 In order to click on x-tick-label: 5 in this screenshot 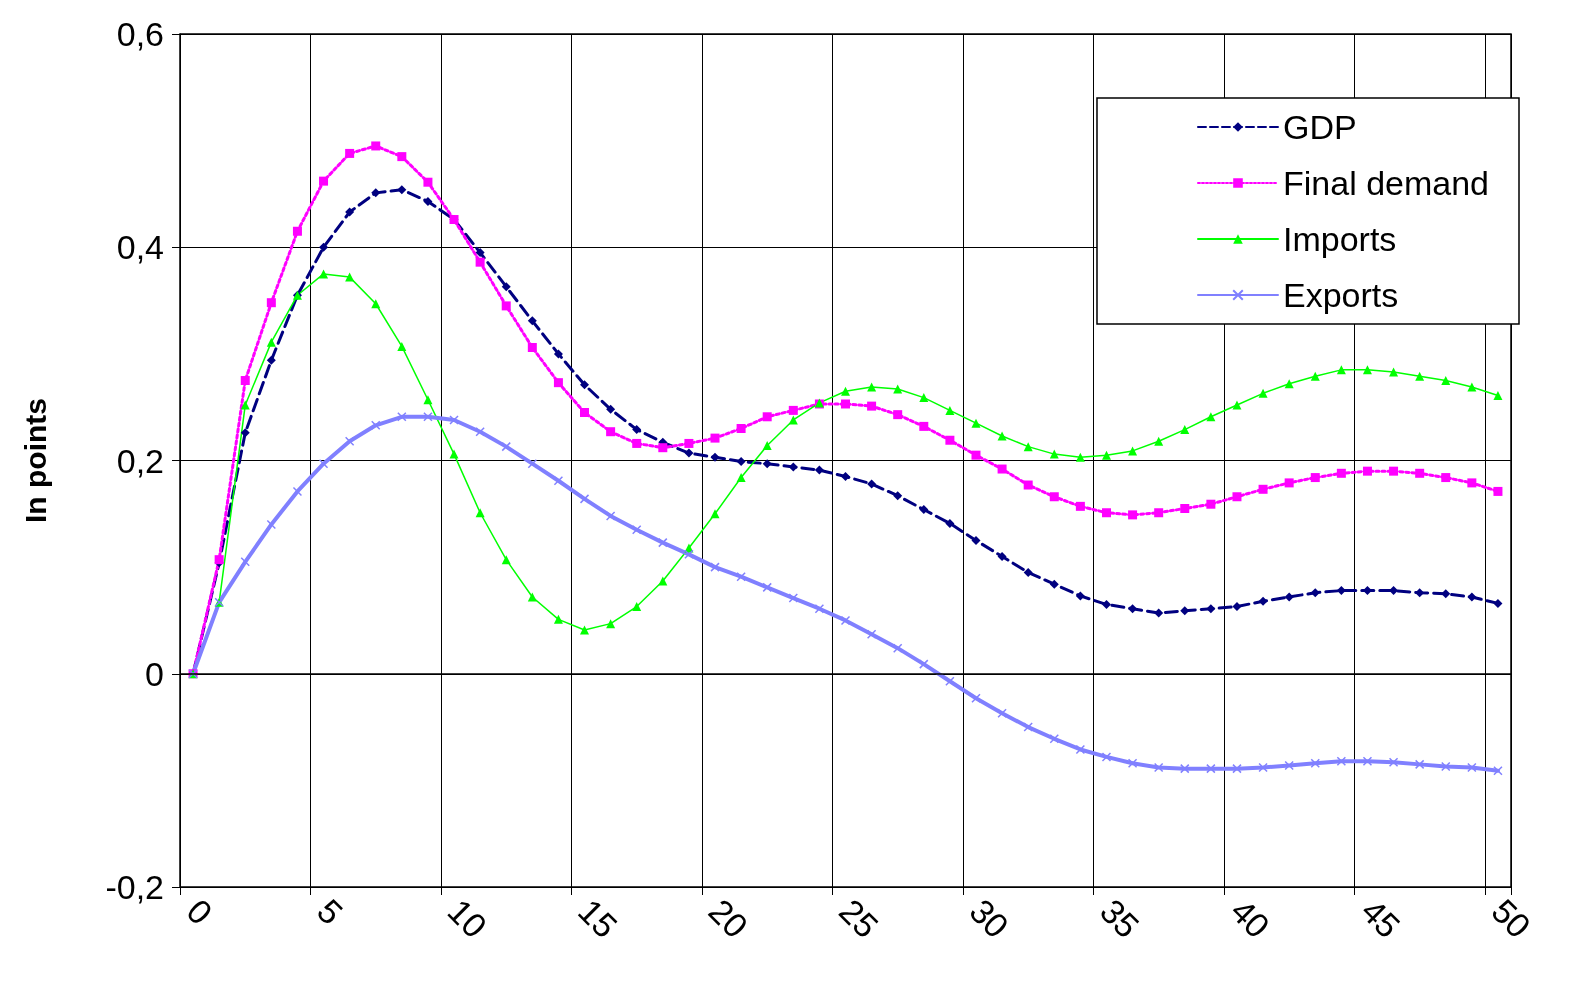, I will do `click(330, 911)`.